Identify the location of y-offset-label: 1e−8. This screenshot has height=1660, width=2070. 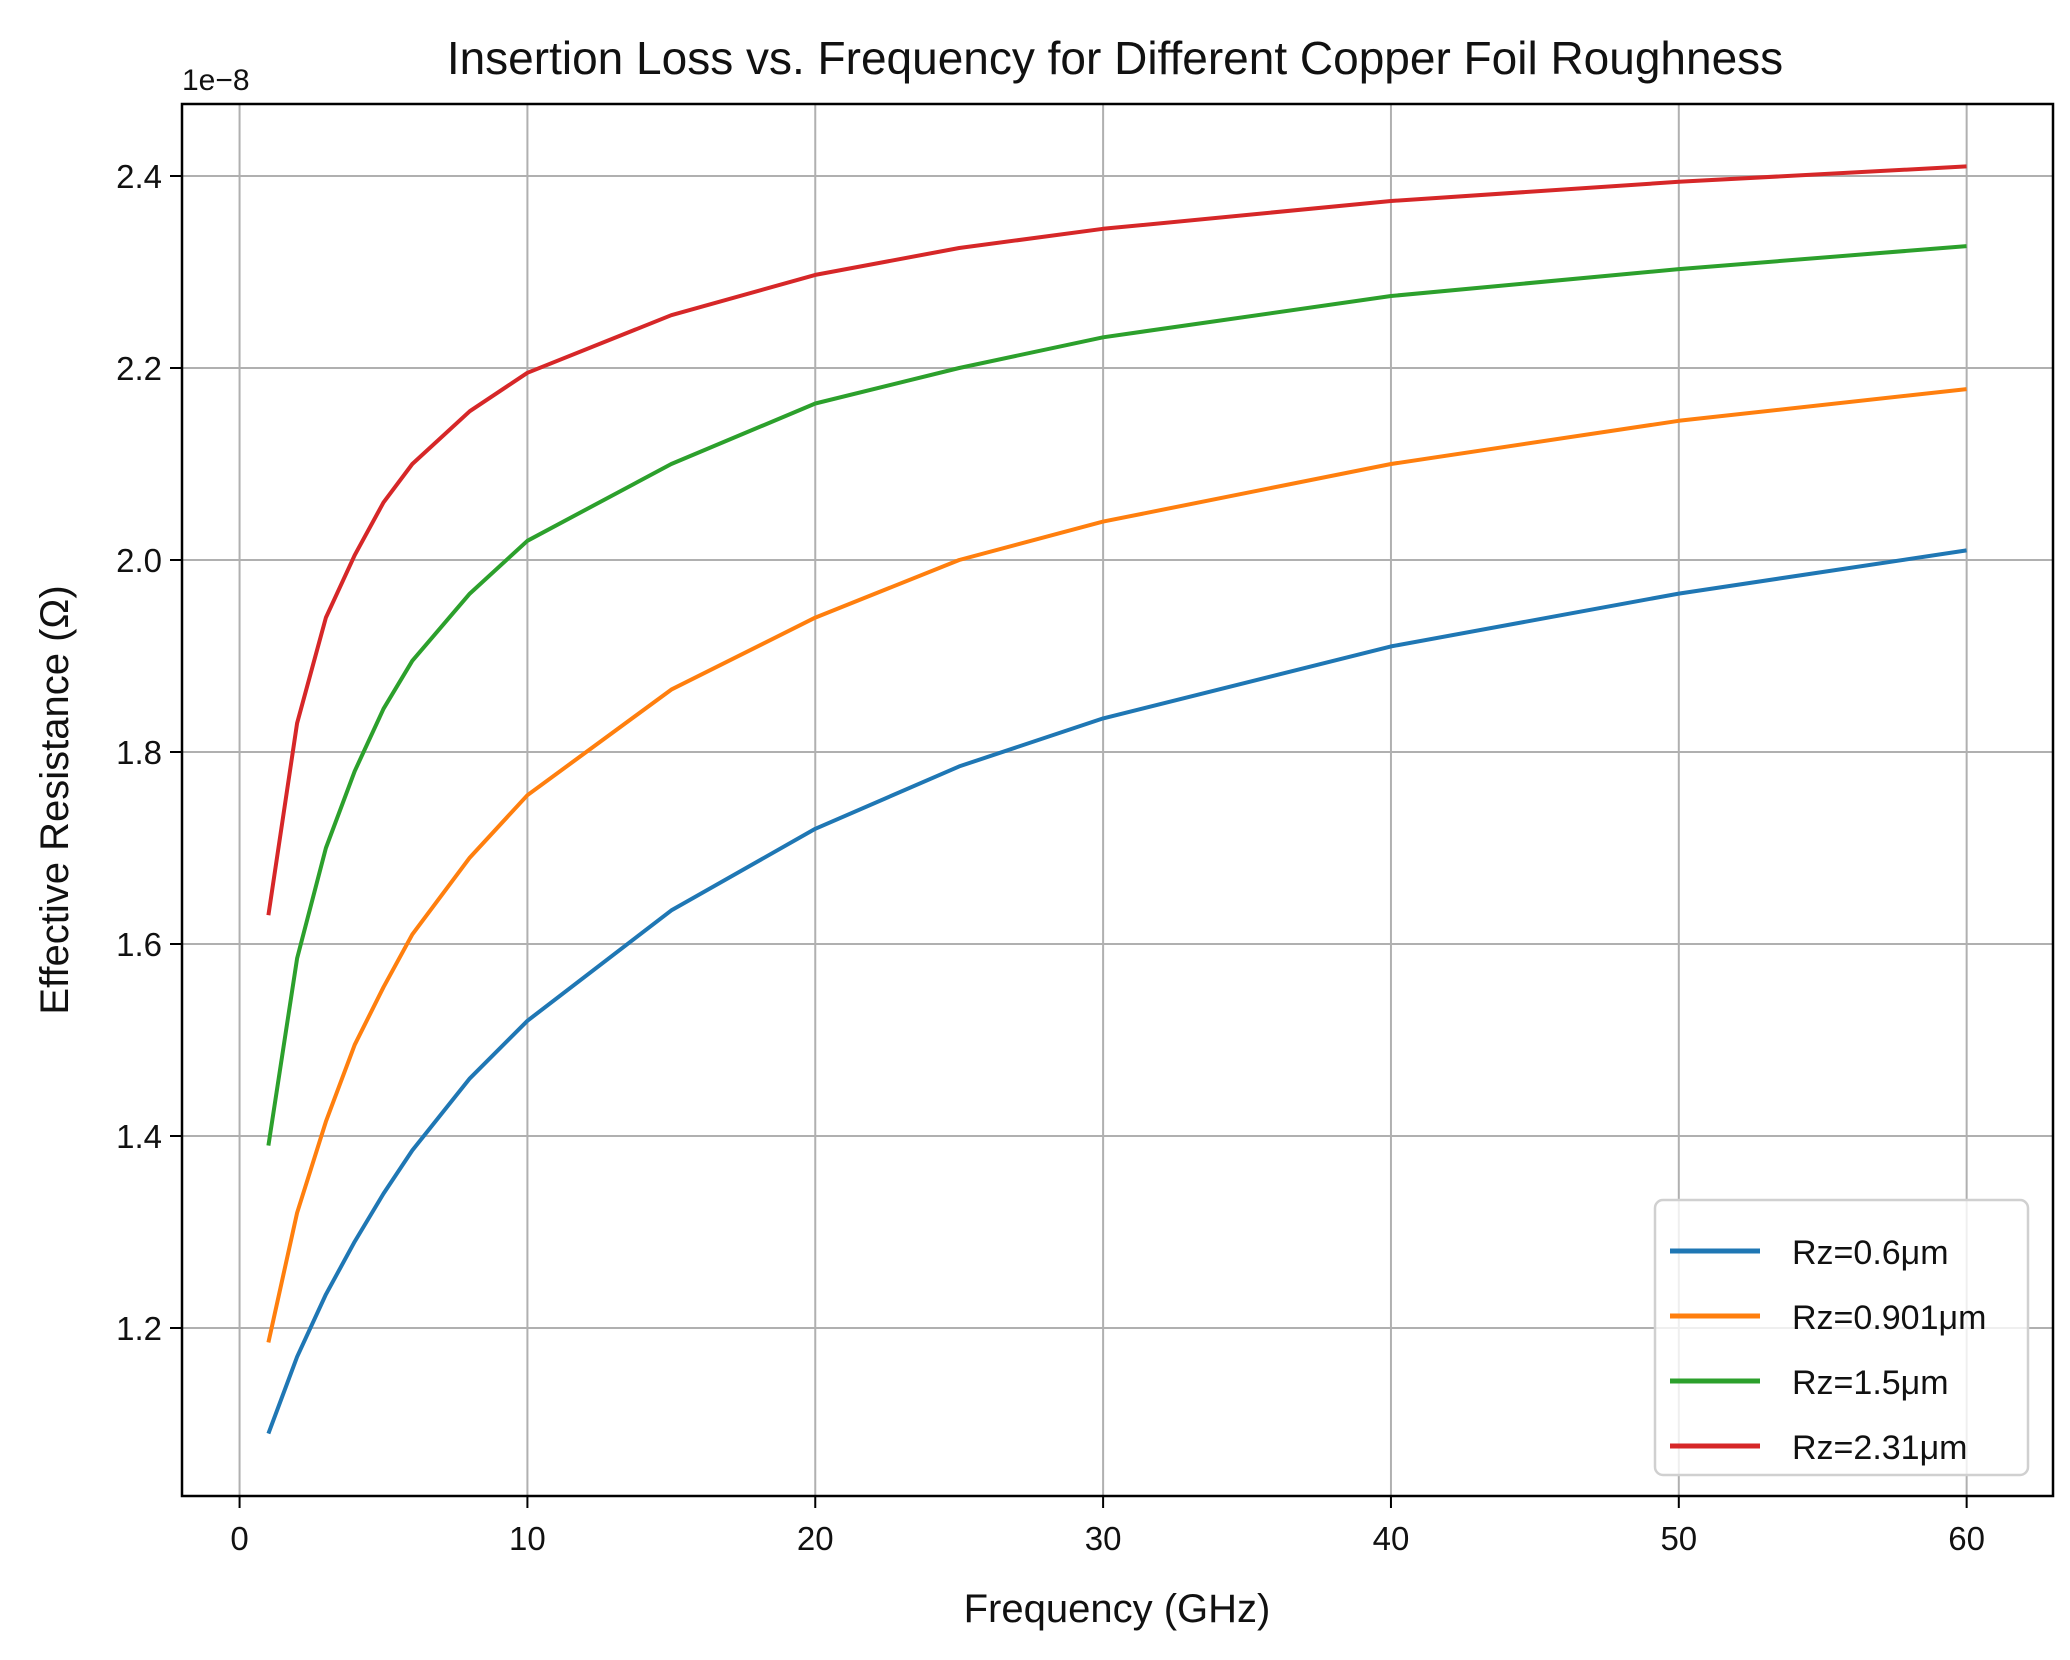
(216, 80).